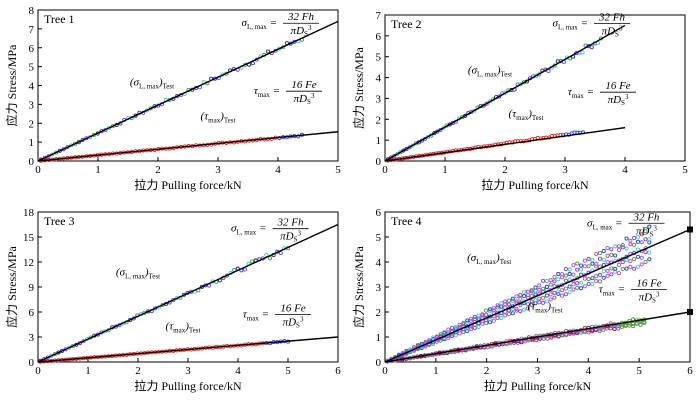 The width and height of the screenshot is (700, 405). Describe the element at coordinates (379, 313) in the screenshot. I see `y-tick-label: 2` at that location.